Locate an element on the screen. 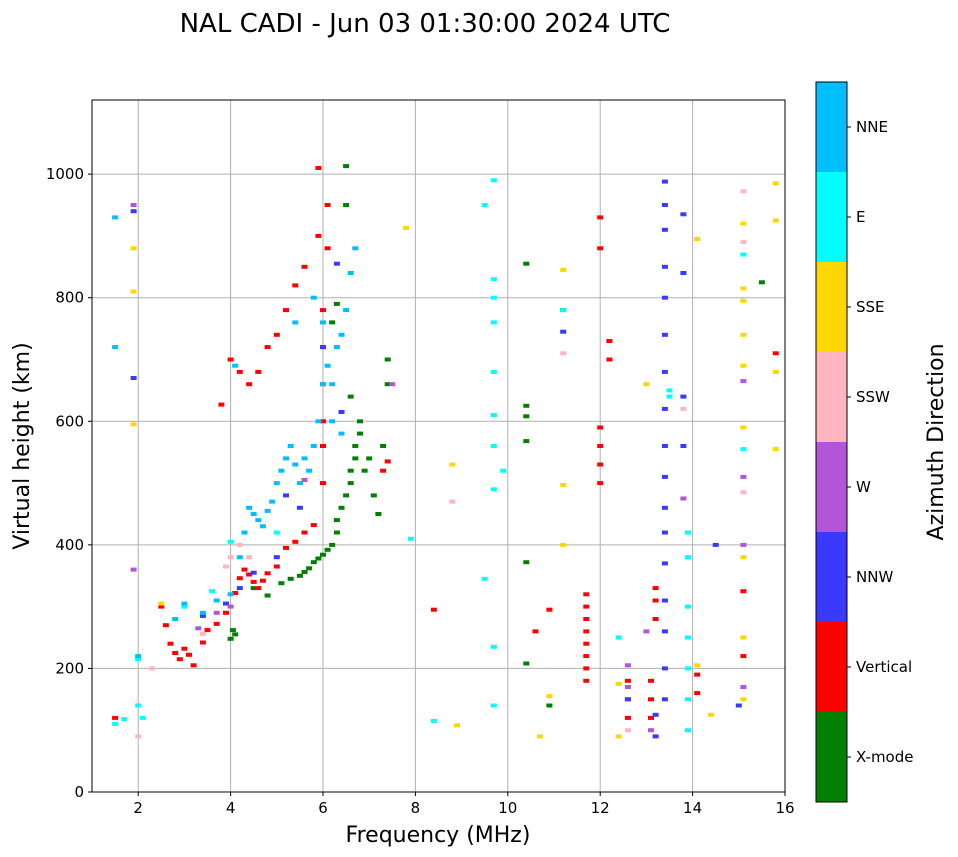 Image resolution: width=958 pixels, height=857 pixels. chart-title: NAL CADI - Jun 03 01:30:00 2024 UTC is located at coordinates (425, 24).